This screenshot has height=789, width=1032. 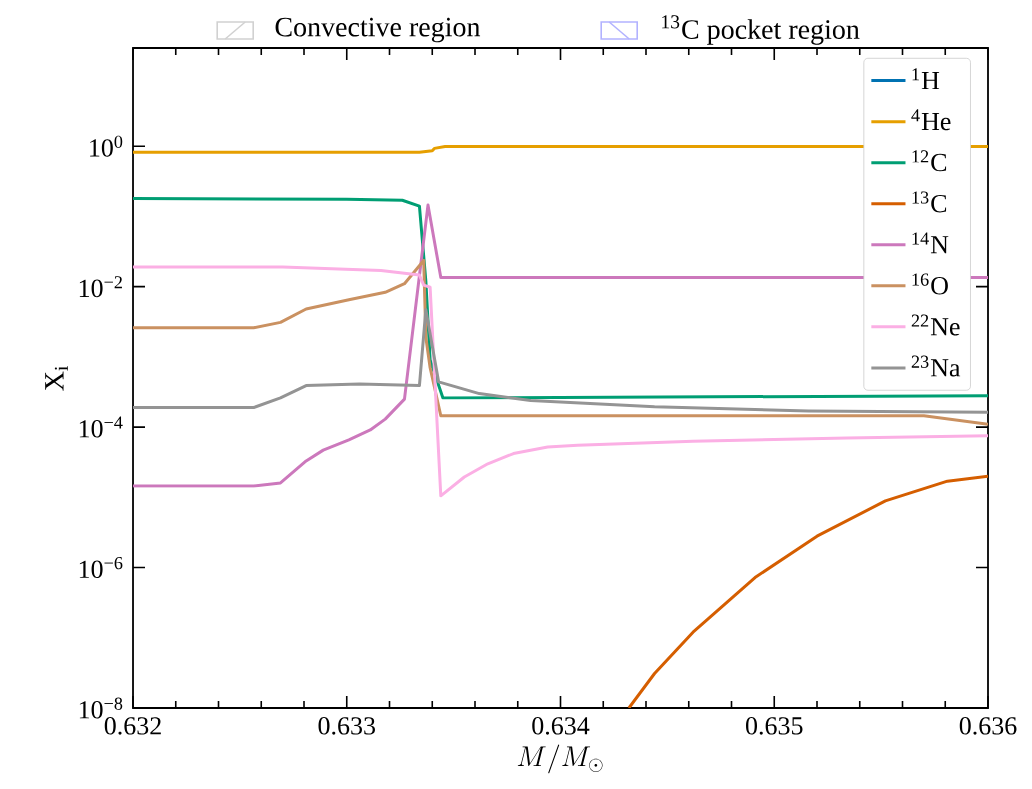 I want to click on y-axis-title: X$_{i}$, so click(x=56, y=378).